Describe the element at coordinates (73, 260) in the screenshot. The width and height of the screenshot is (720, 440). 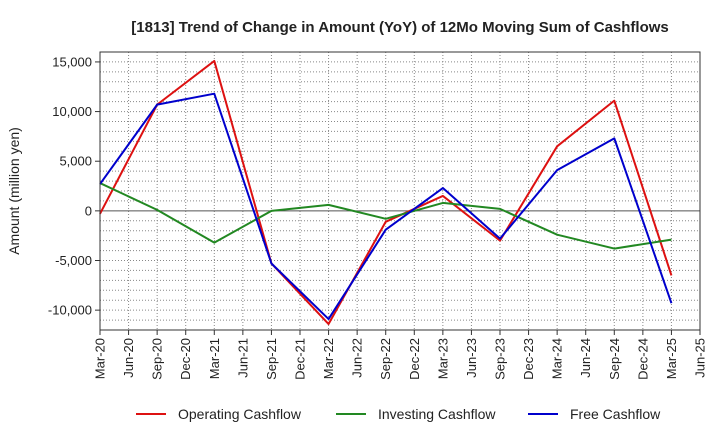
I see `y-tick-label: -5,000` at that location.